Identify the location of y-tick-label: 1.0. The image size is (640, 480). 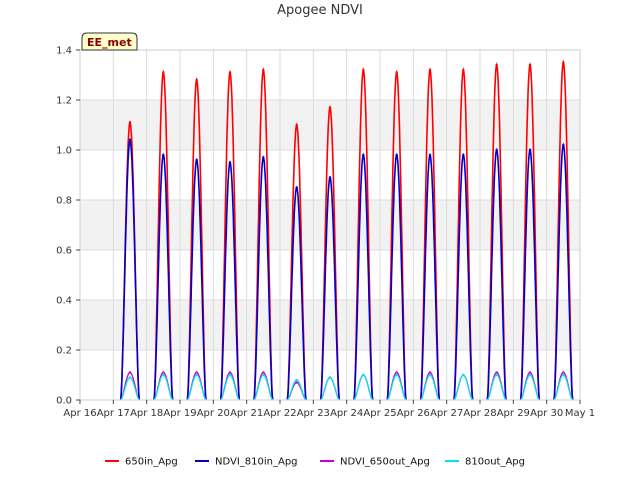
(64, 151).